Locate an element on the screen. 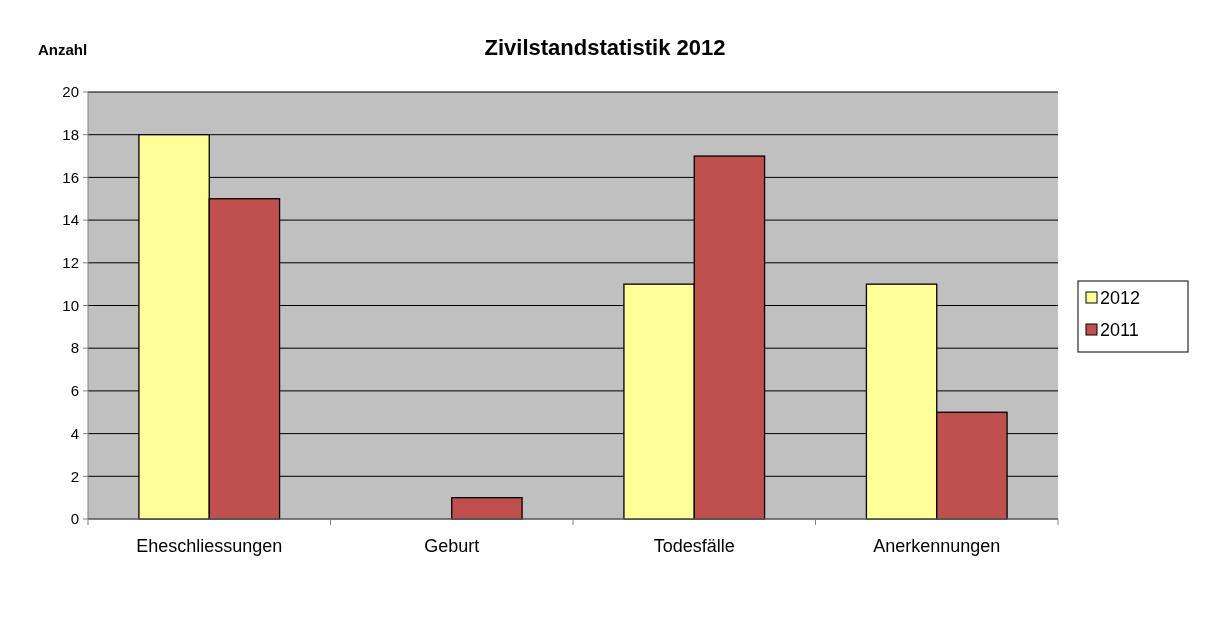 The image size is (1231, 618). legend-label: 2011 is located at coordinates (1119, 330).